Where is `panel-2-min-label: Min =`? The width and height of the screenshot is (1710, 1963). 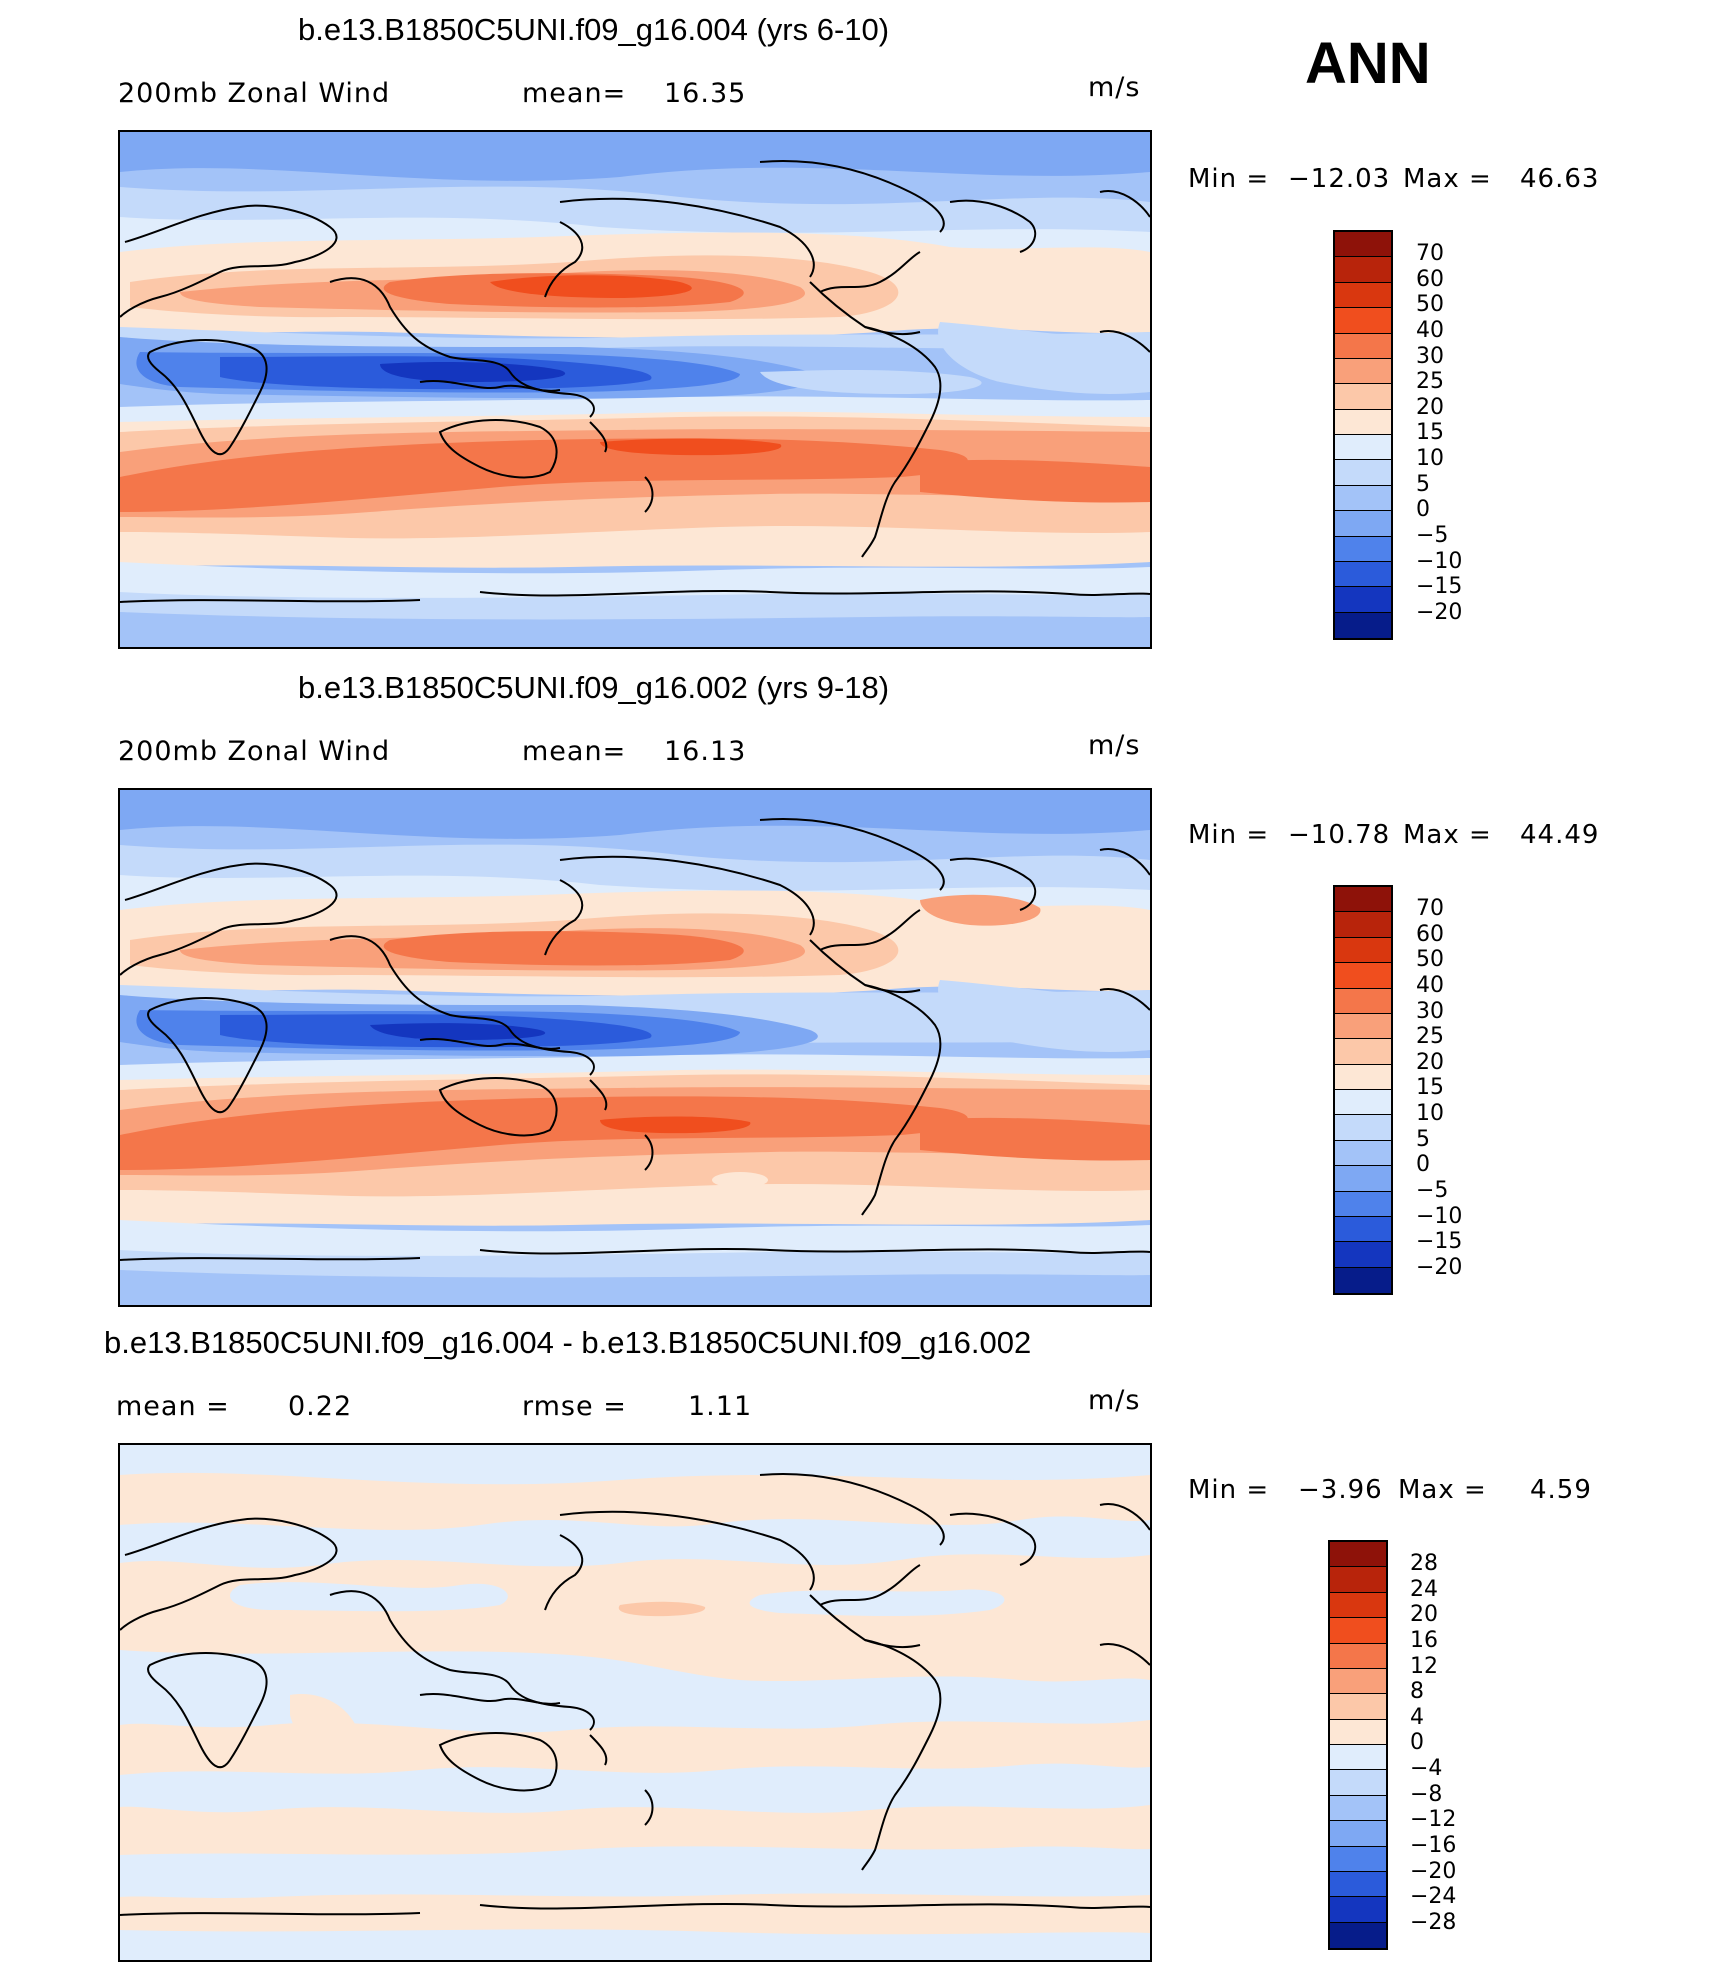 panel-2-min-label: Min = is located at coordinates (1229, 835).